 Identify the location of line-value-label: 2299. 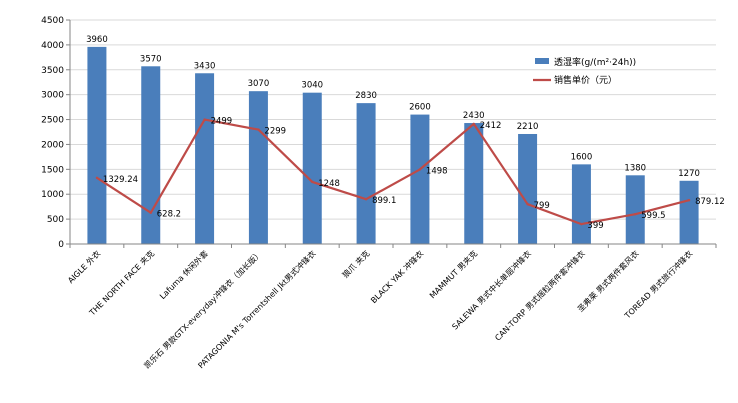
(275, 132).